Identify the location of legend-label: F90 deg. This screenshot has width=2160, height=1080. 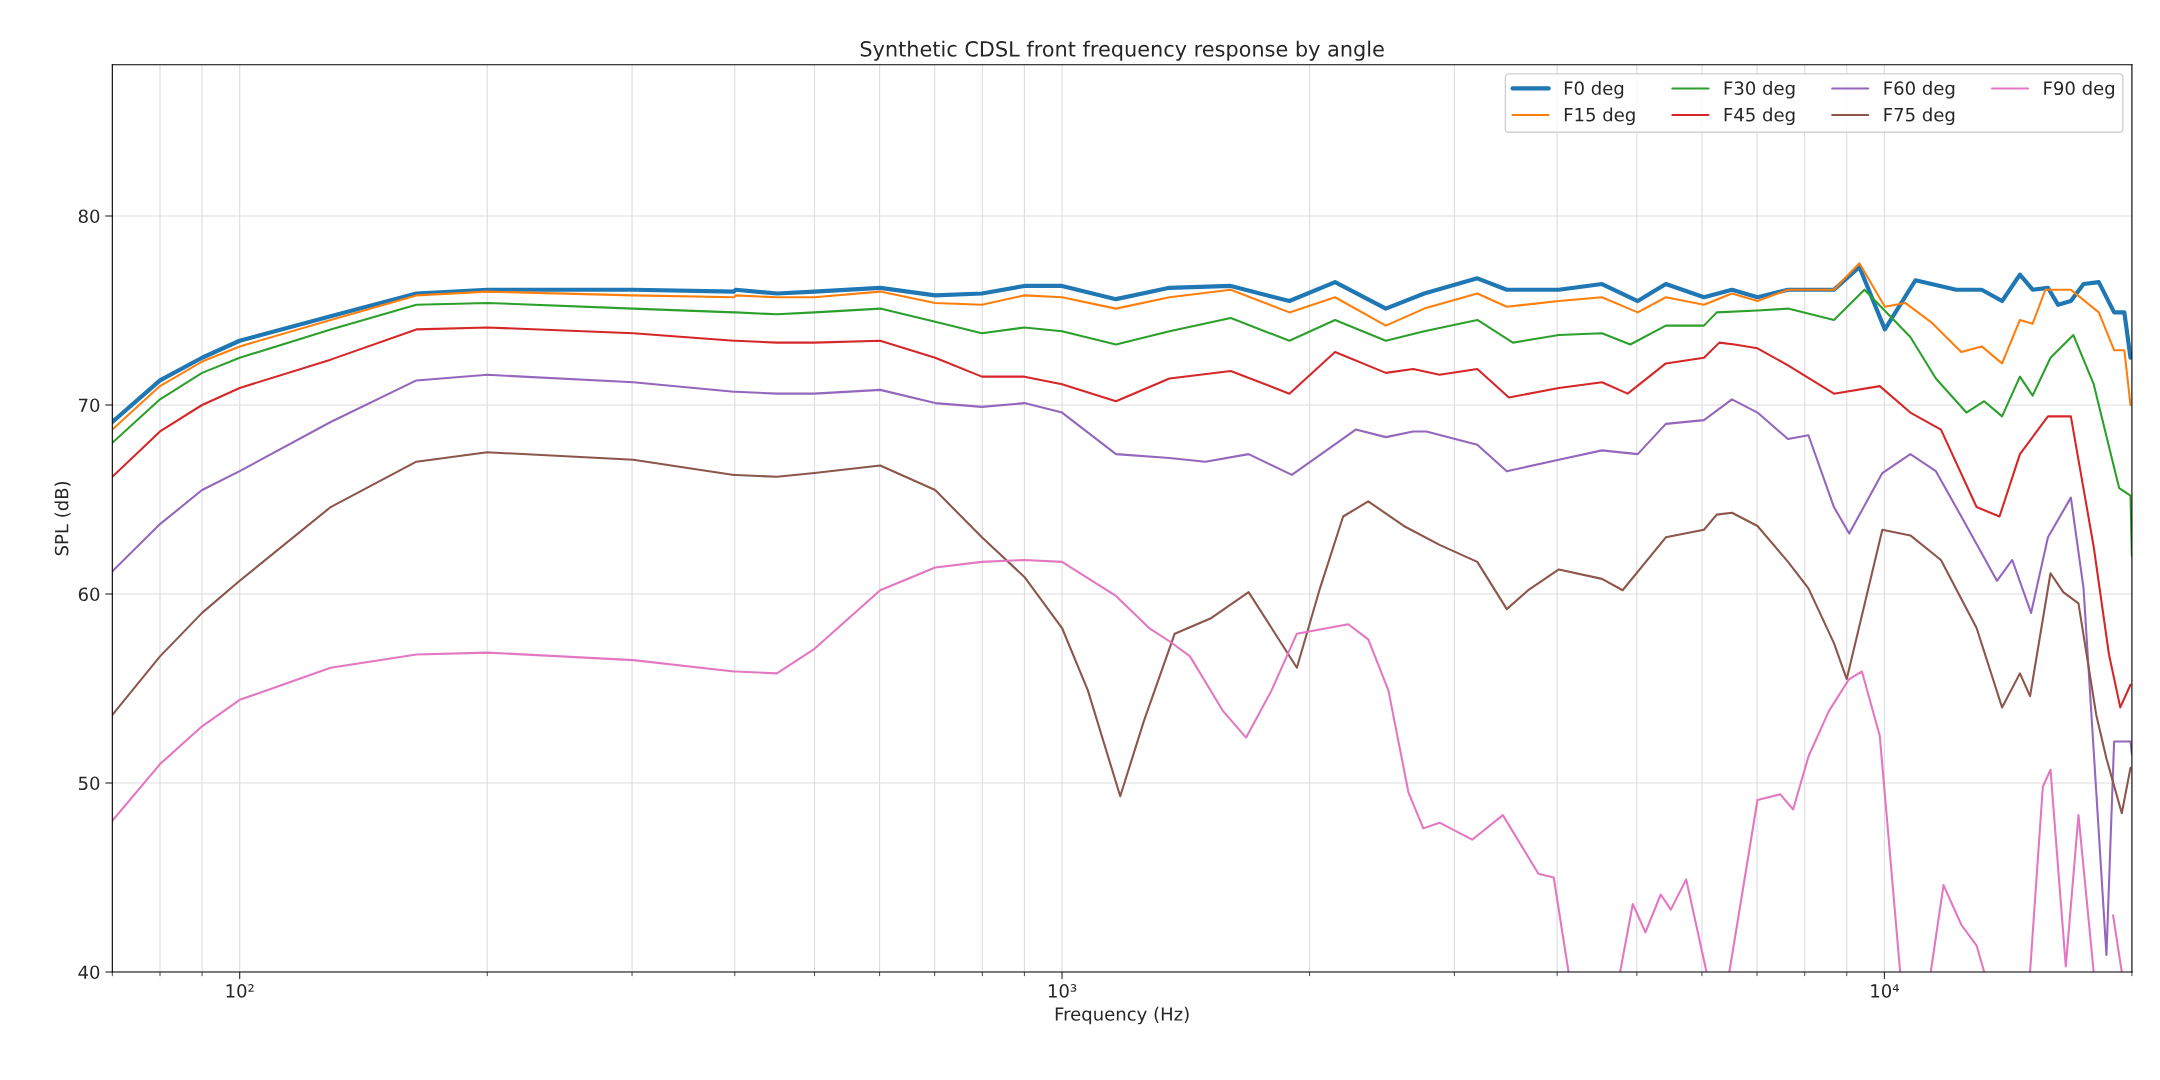
(2079, 90).